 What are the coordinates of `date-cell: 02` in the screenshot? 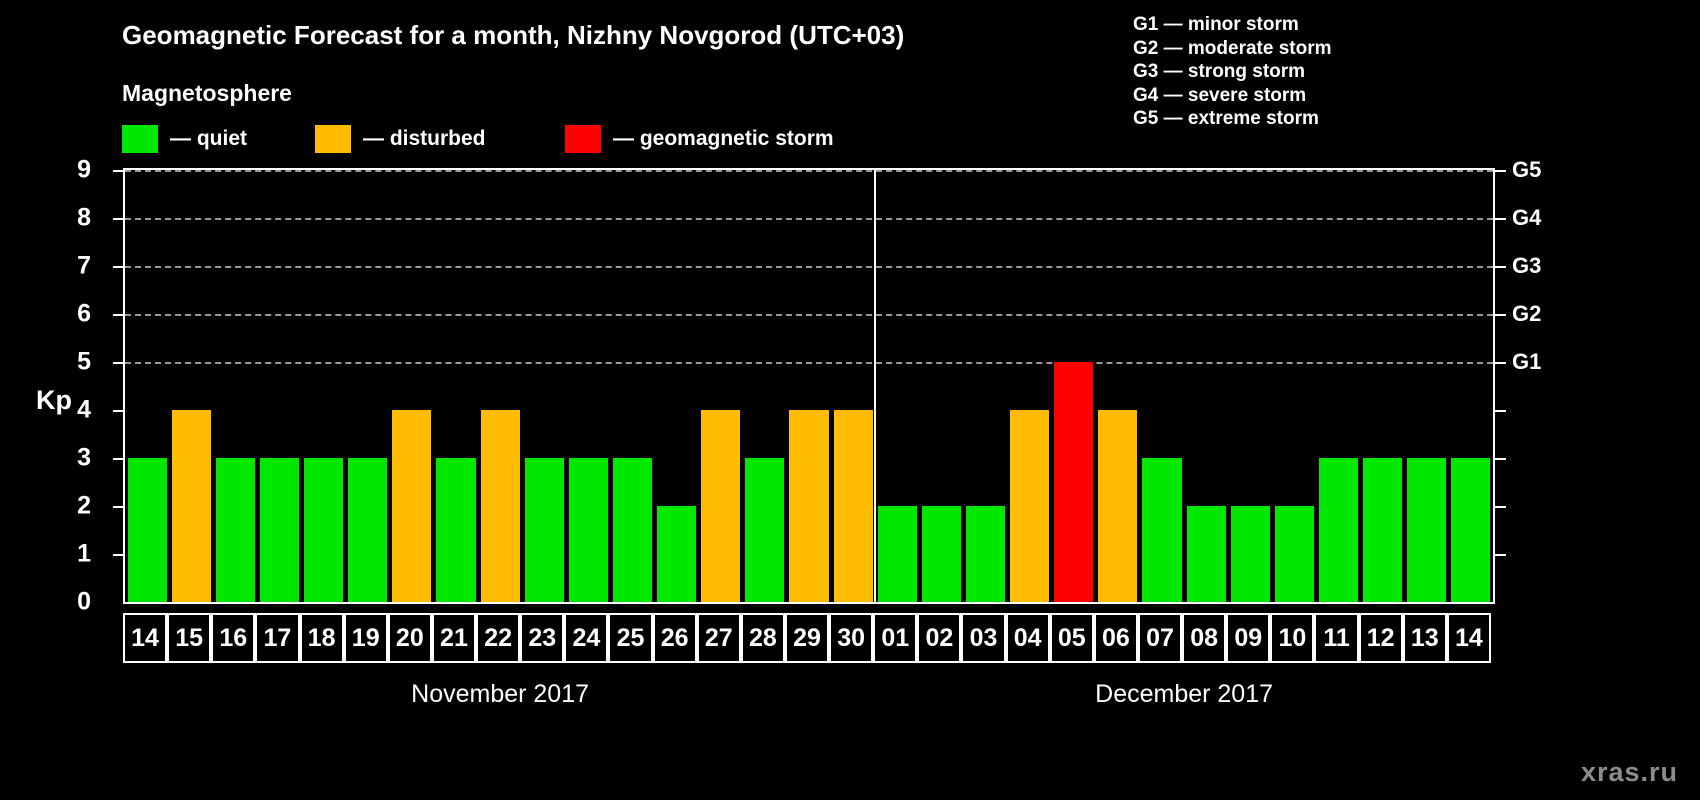 It's located at (939, 638).